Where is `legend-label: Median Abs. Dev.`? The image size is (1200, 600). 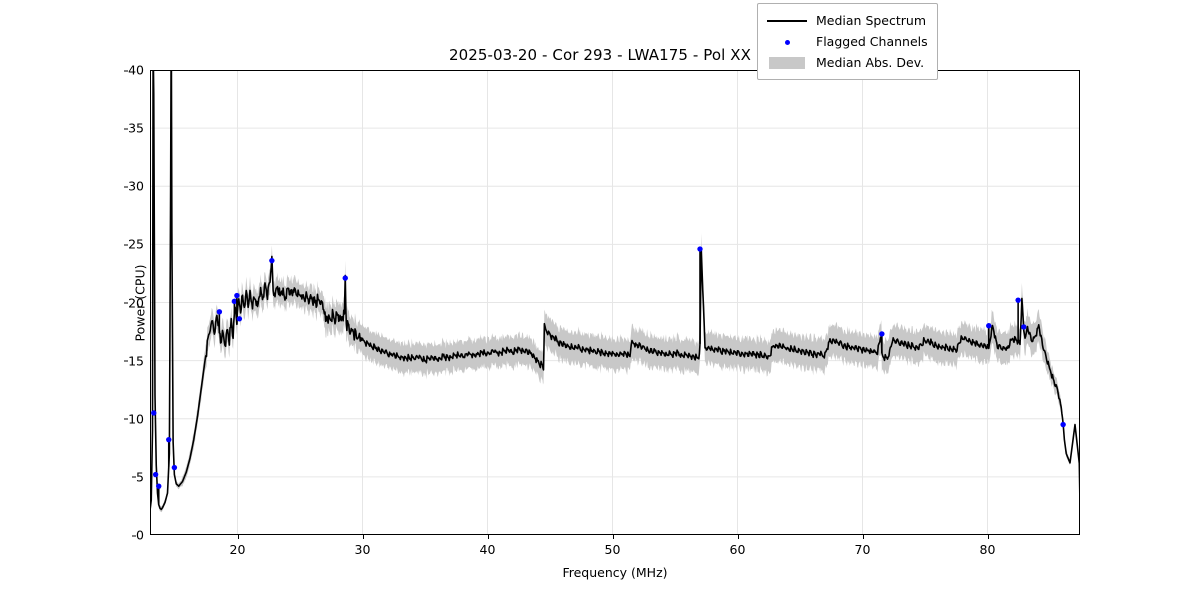
legend-label: Median Abs. Dev. is located at coordinates (870, 62).